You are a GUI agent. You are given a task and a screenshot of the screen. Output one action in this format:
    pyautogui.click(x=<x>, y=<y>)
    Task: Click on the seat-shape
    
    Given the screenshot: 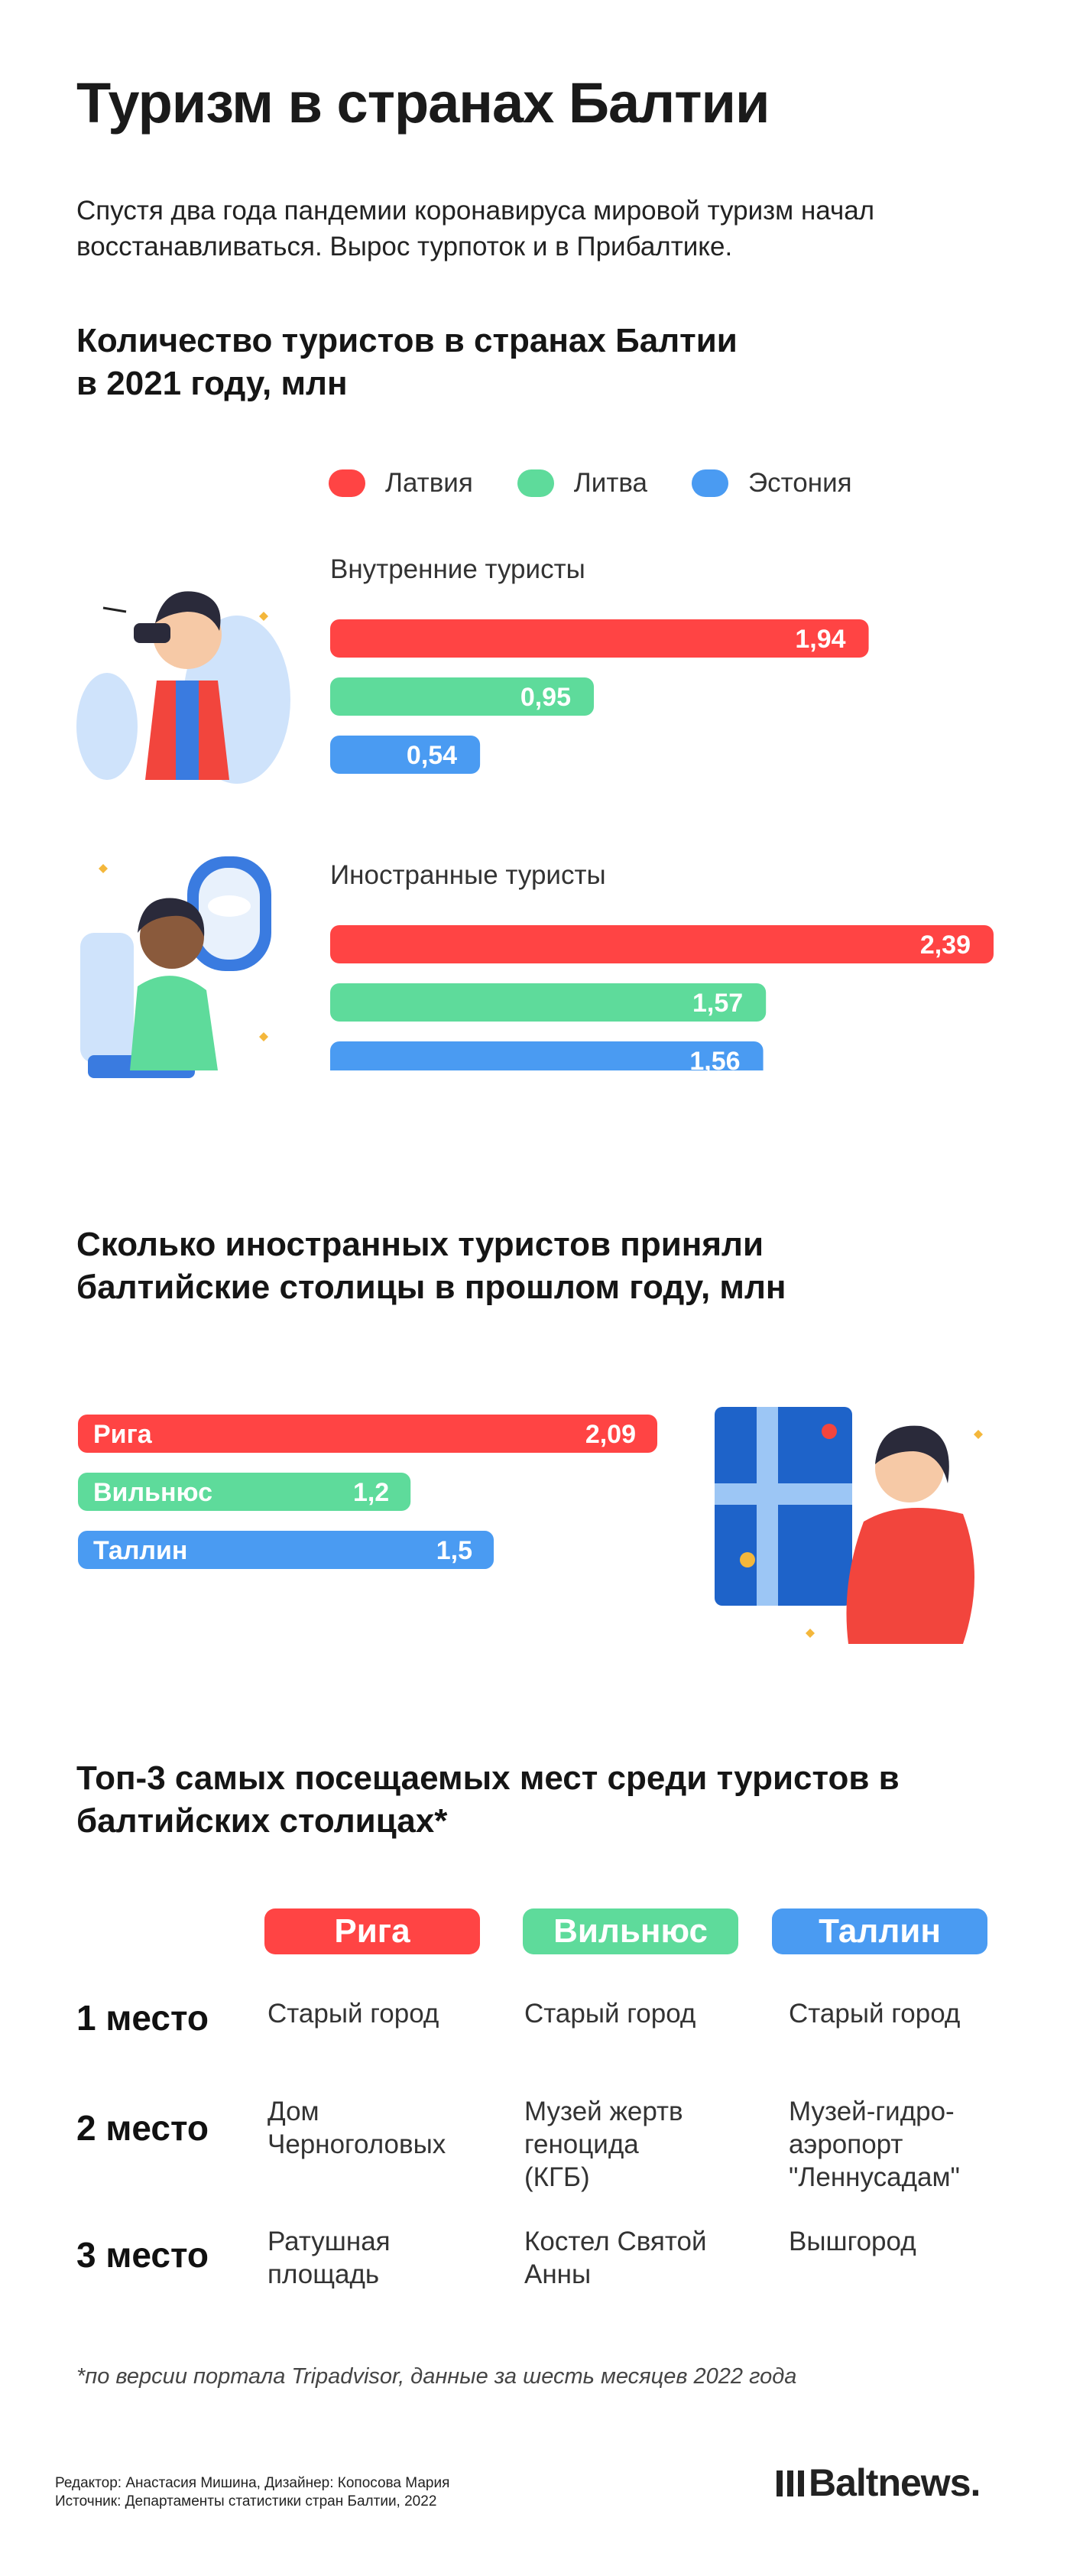 What is the action you would take?
    pyautogui.click(x=107, y=998)
    